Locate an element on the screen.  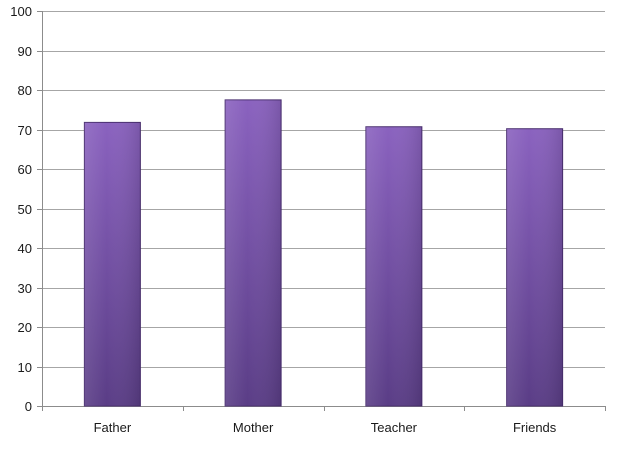
y-tick-label: 90 is located at coordinates (25, 51).